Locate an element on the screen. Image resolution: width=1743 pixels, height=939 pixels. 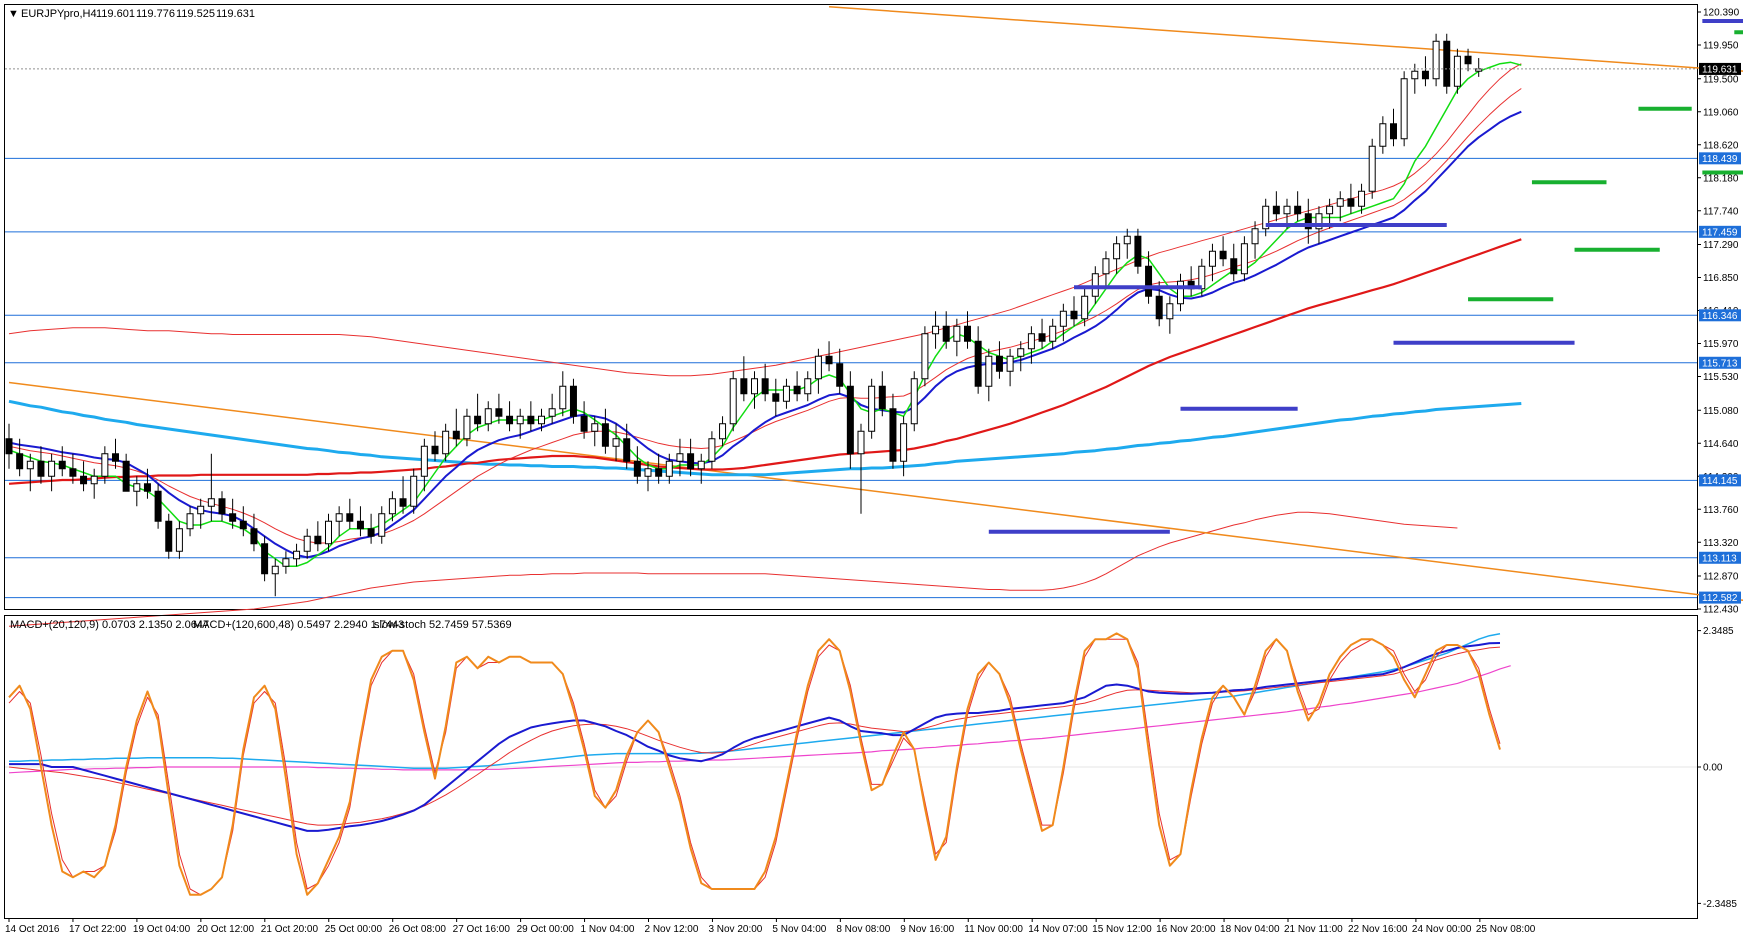
time-tick-label: 11 Nov 00:00 is located at coordinates (993, 929).